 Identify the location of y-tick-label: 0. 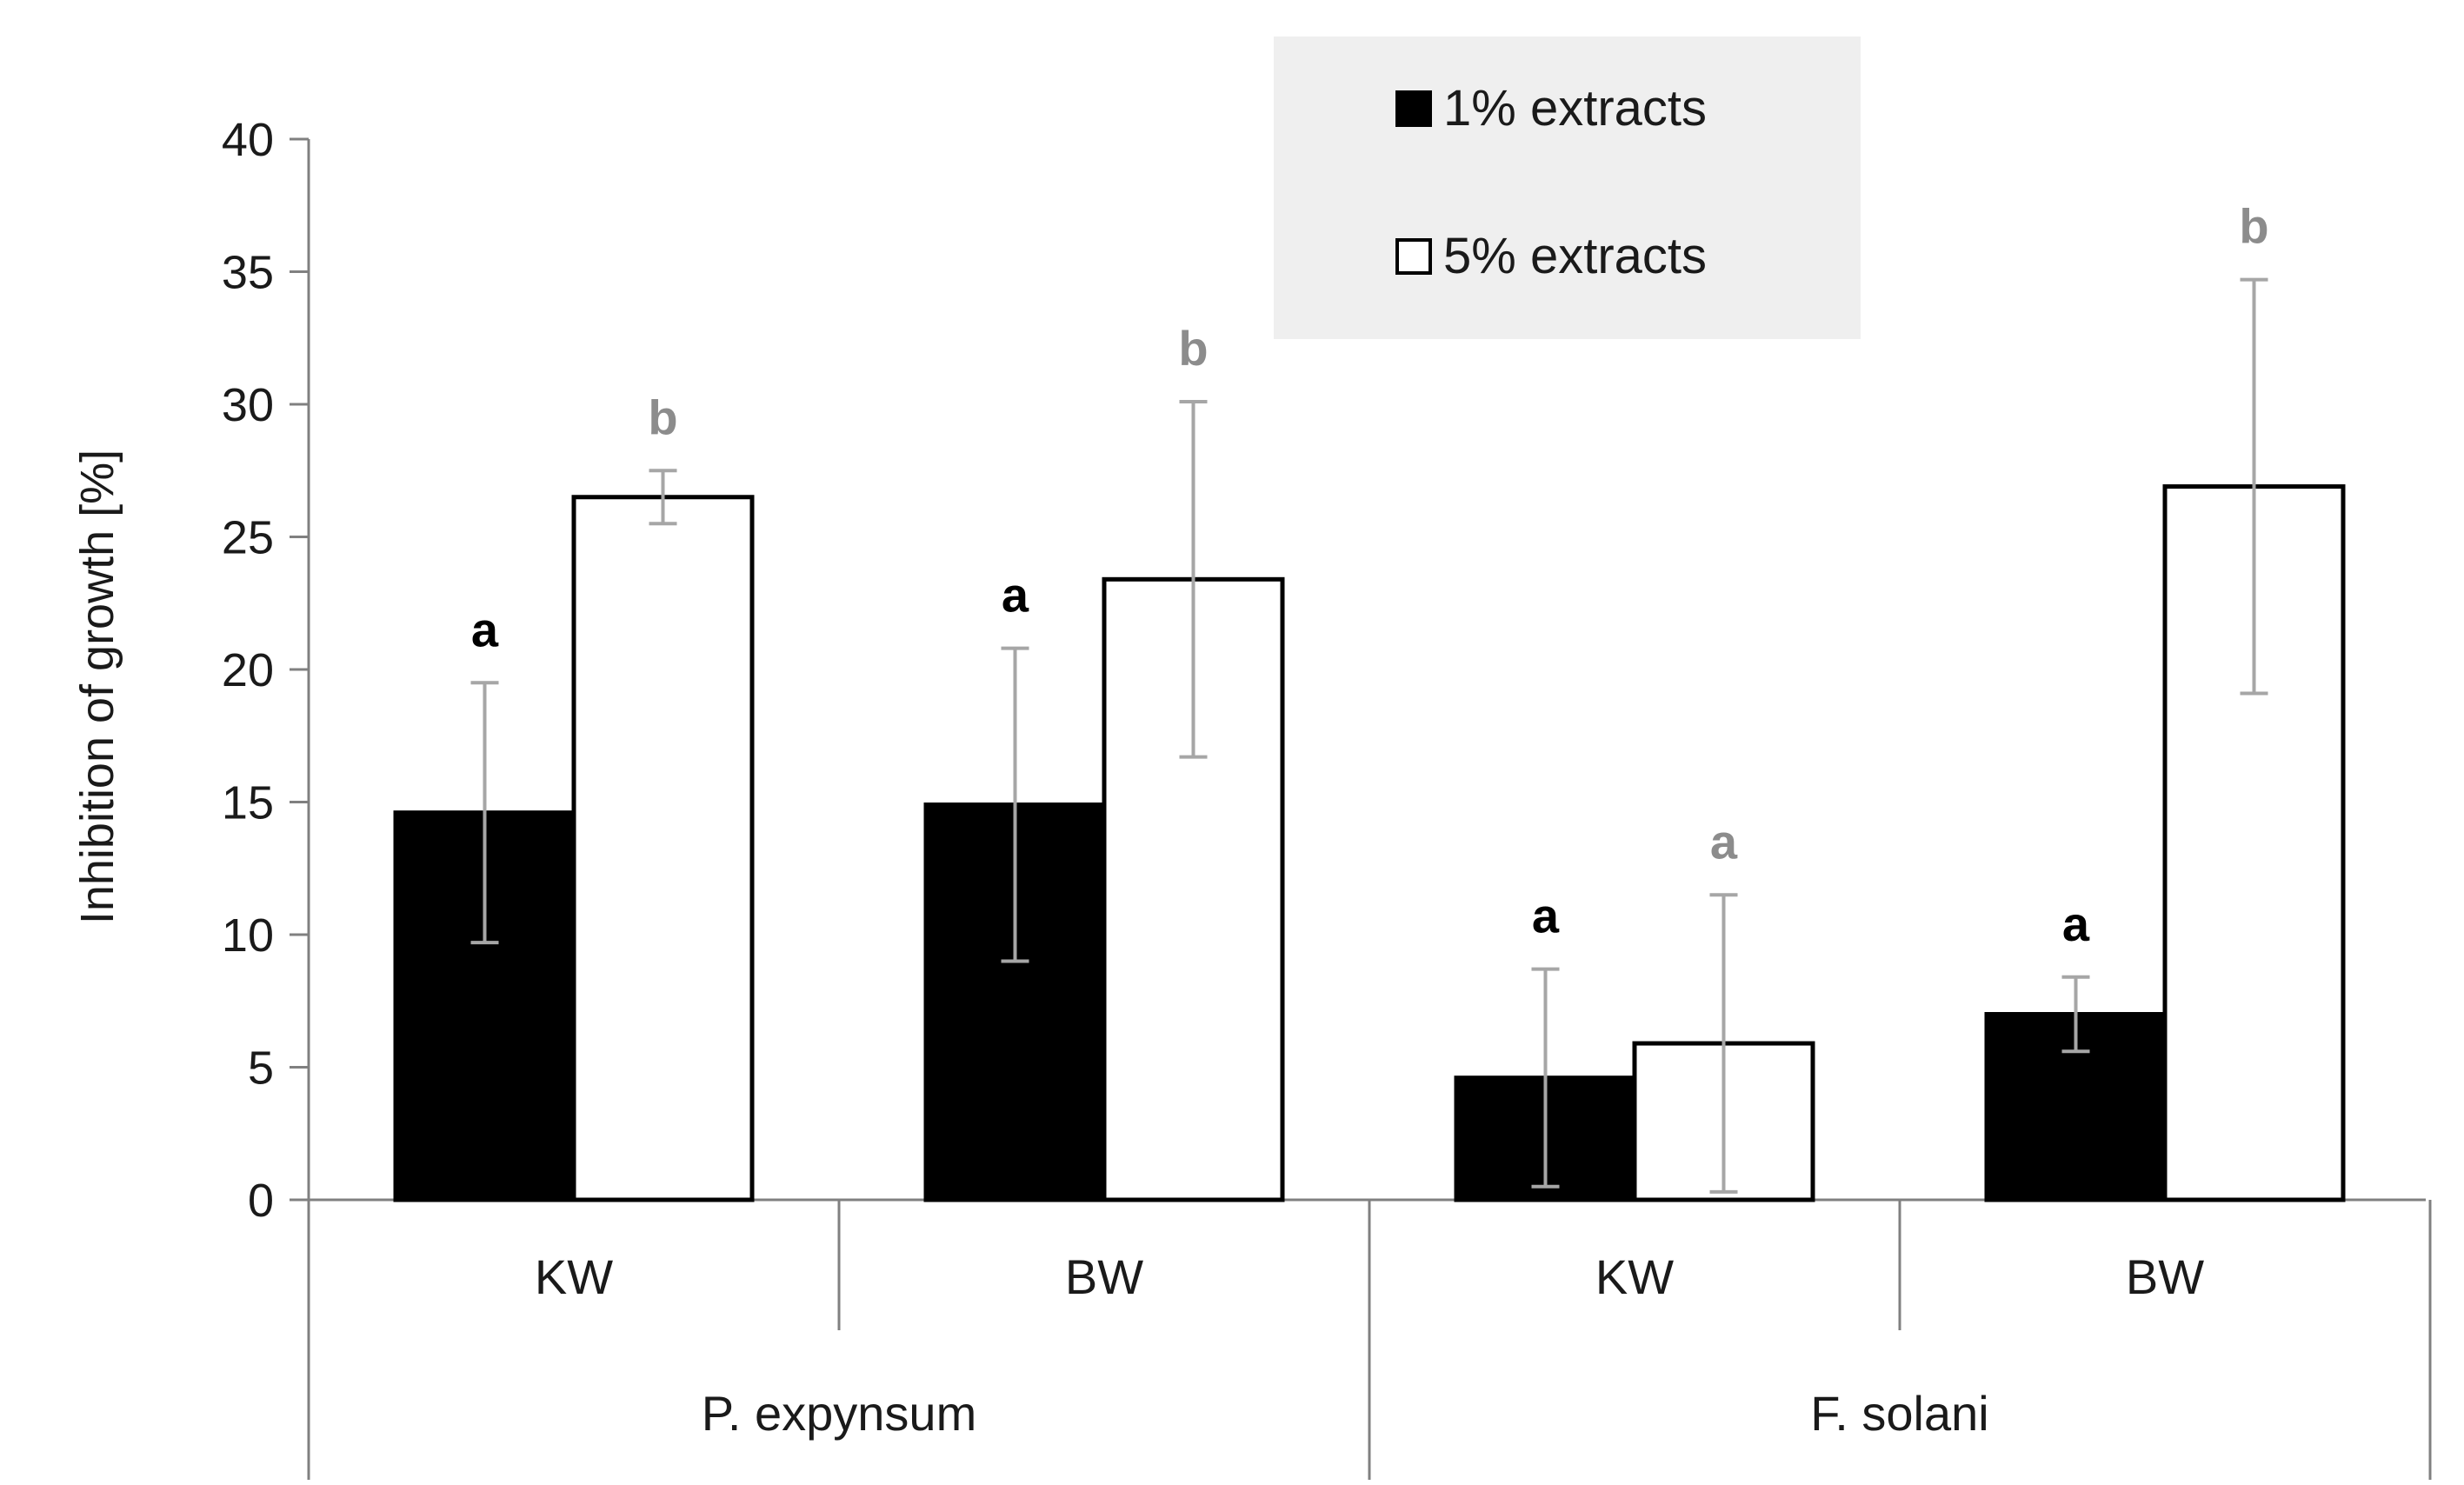
(261, 1201).